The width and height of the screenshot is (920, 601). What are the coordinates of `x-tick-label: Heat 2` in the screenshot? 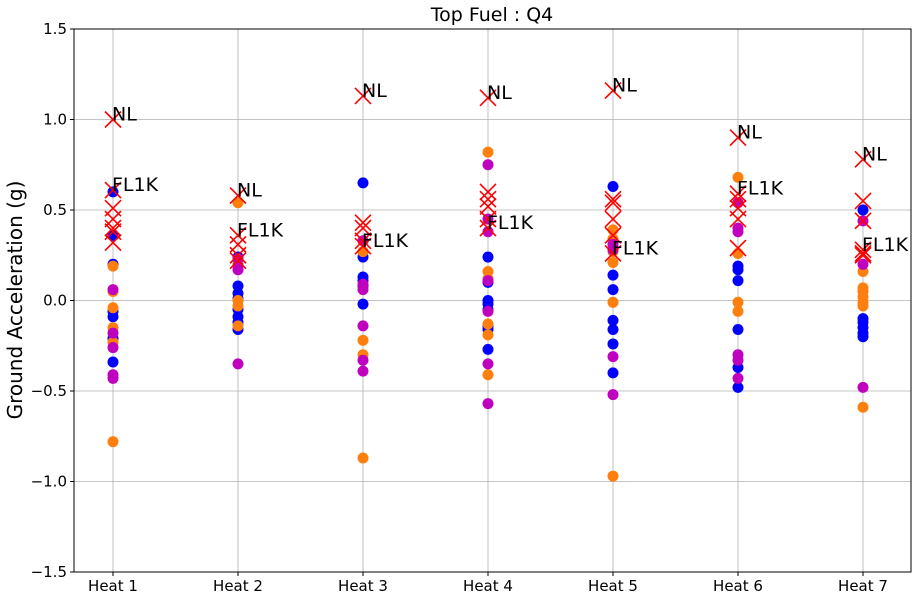 It's located at (238, 586).